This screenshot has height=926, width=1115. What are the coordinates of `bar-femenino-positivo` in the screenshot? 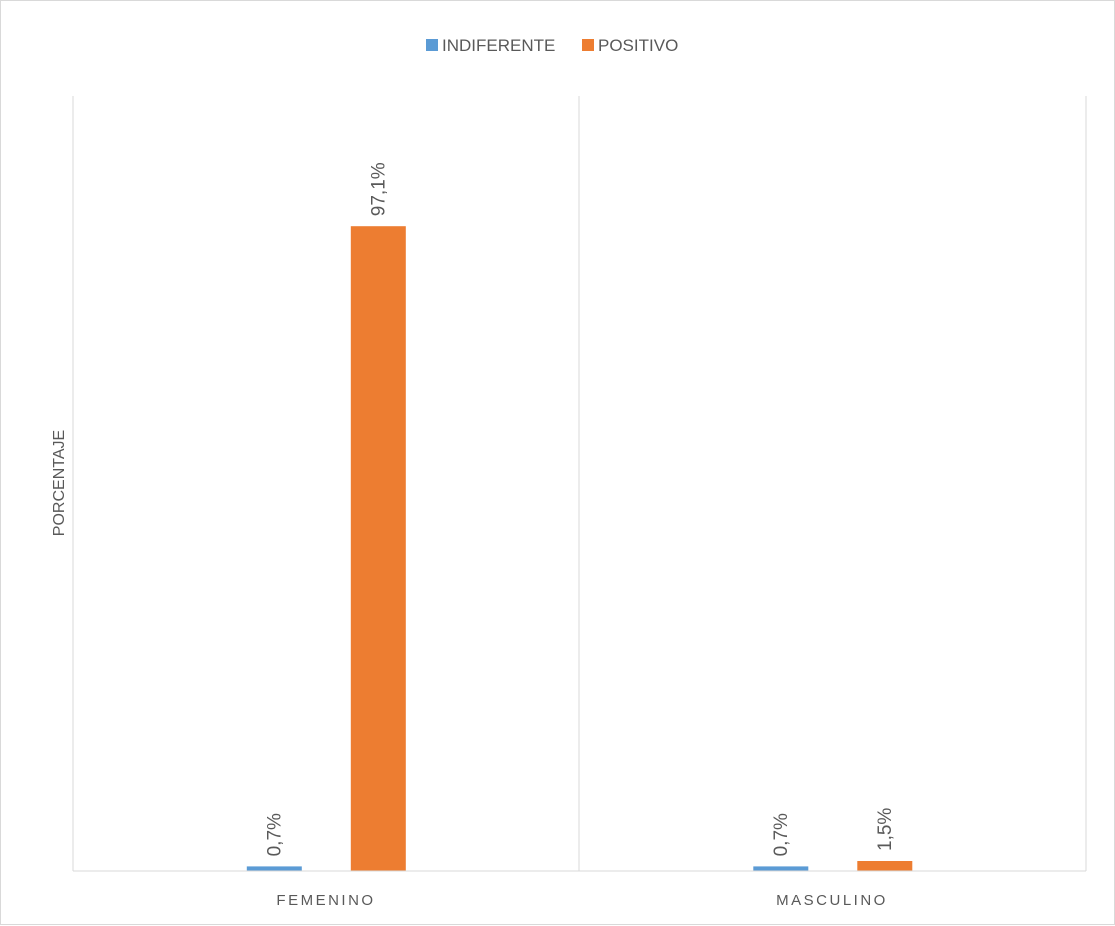 It's located at (378, 548).